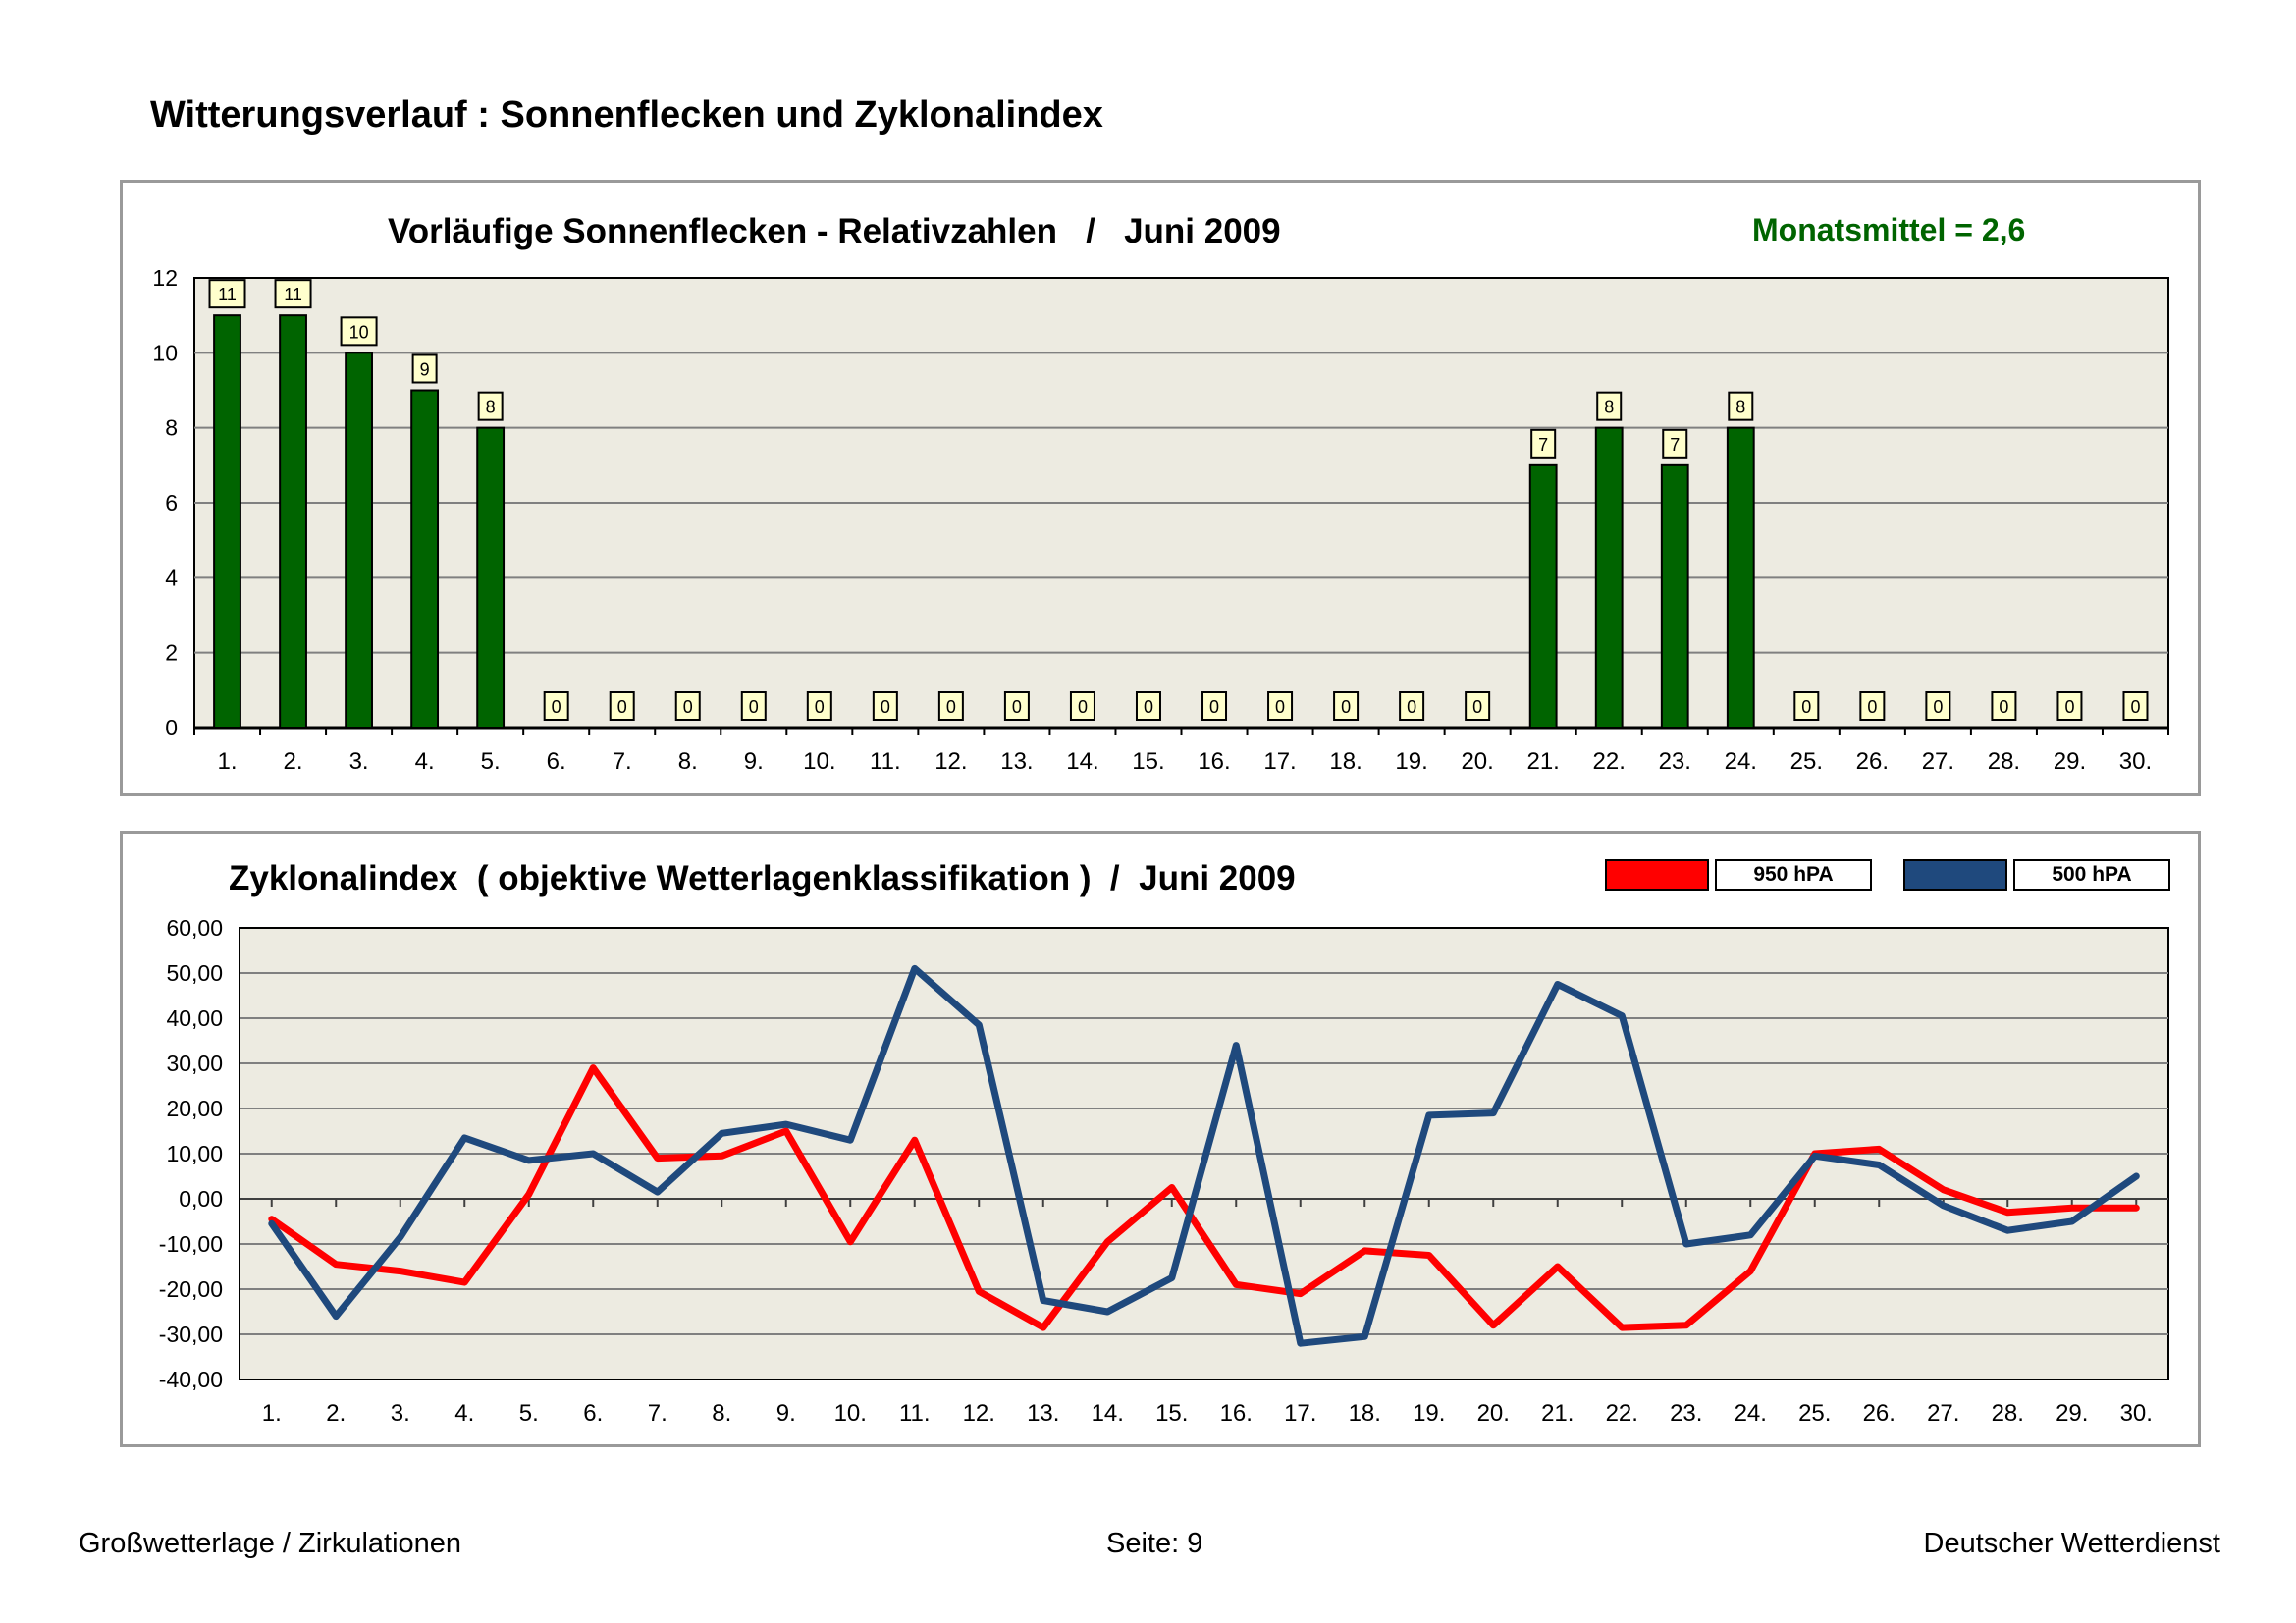  What do you see at coordinates (1657, 875) in the screenshot?
I see `legend-swatch-950hpa` at bounding box center [1657, 875].